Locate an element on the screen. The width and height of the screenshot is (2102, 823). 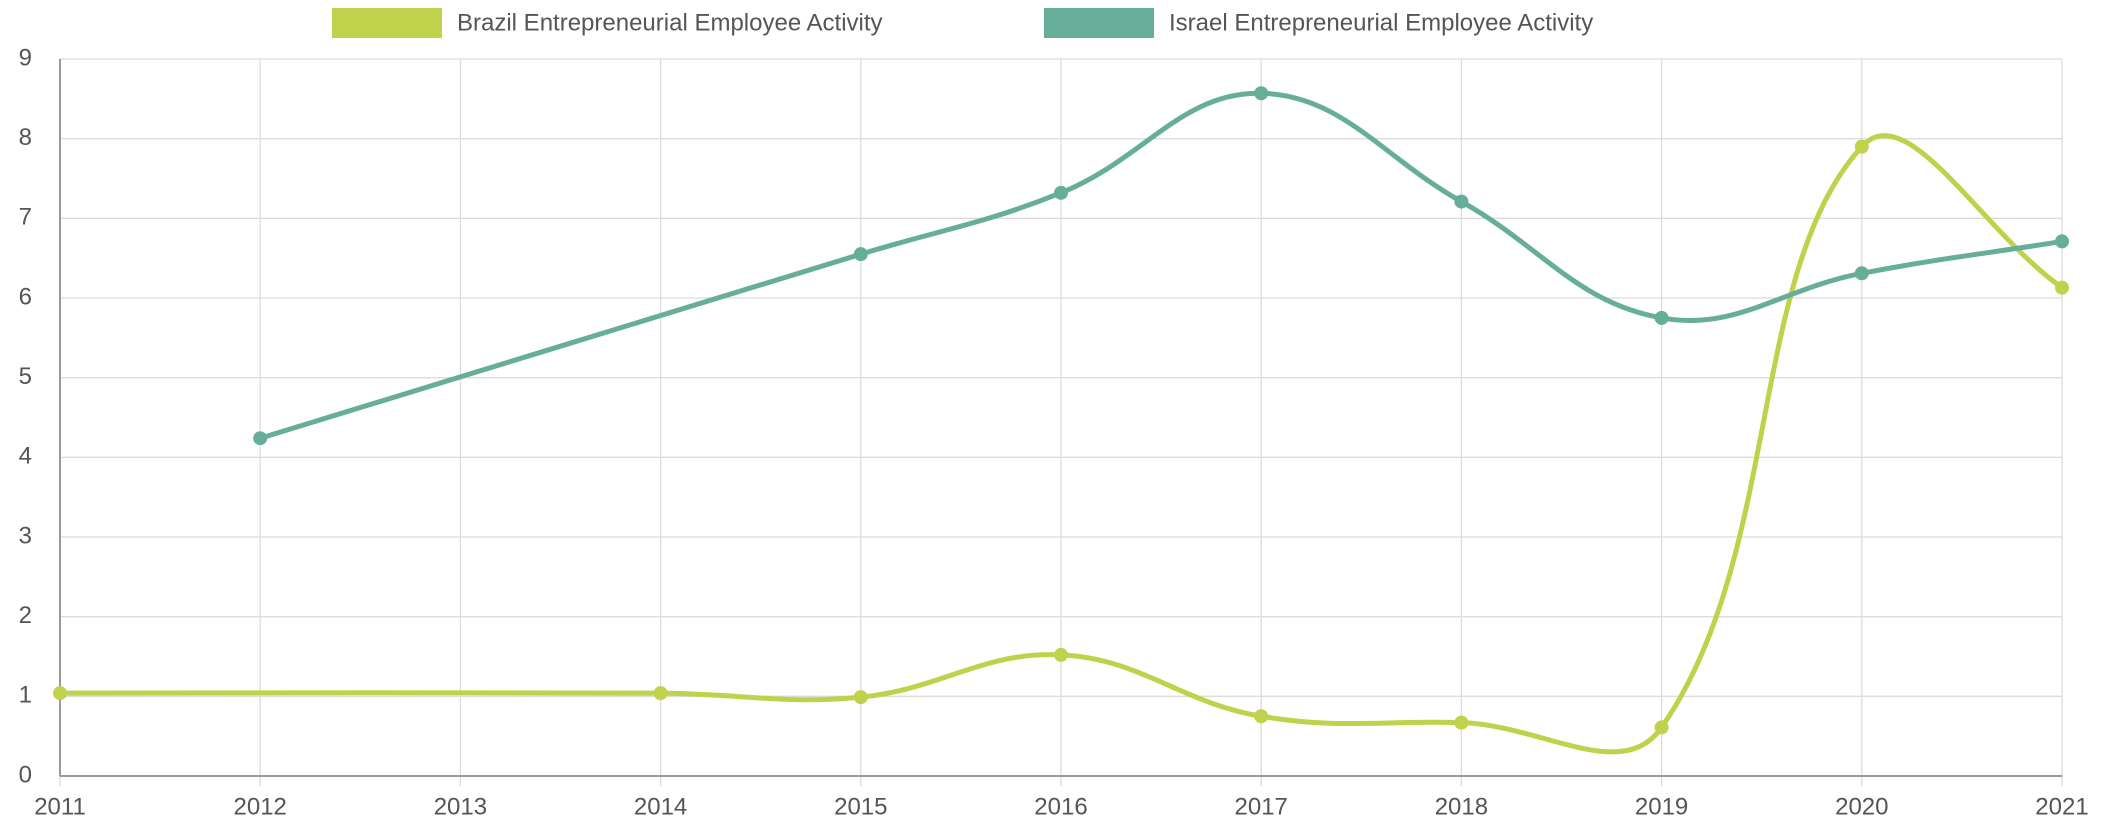
y-tick-label: 7 is located at coordinates (25, 217).